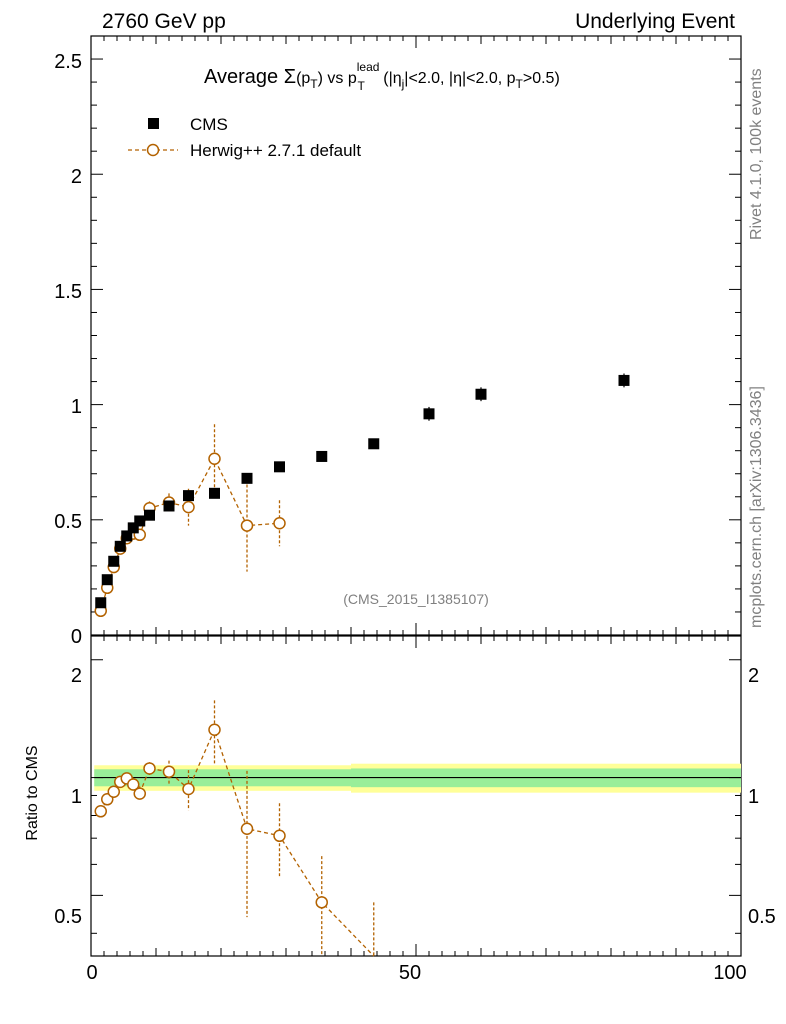  What do you see at coordinates (68, 62) in the screenshot?
I see `ytick-label-2.5: 2.5` at bounding box center [68, 62].